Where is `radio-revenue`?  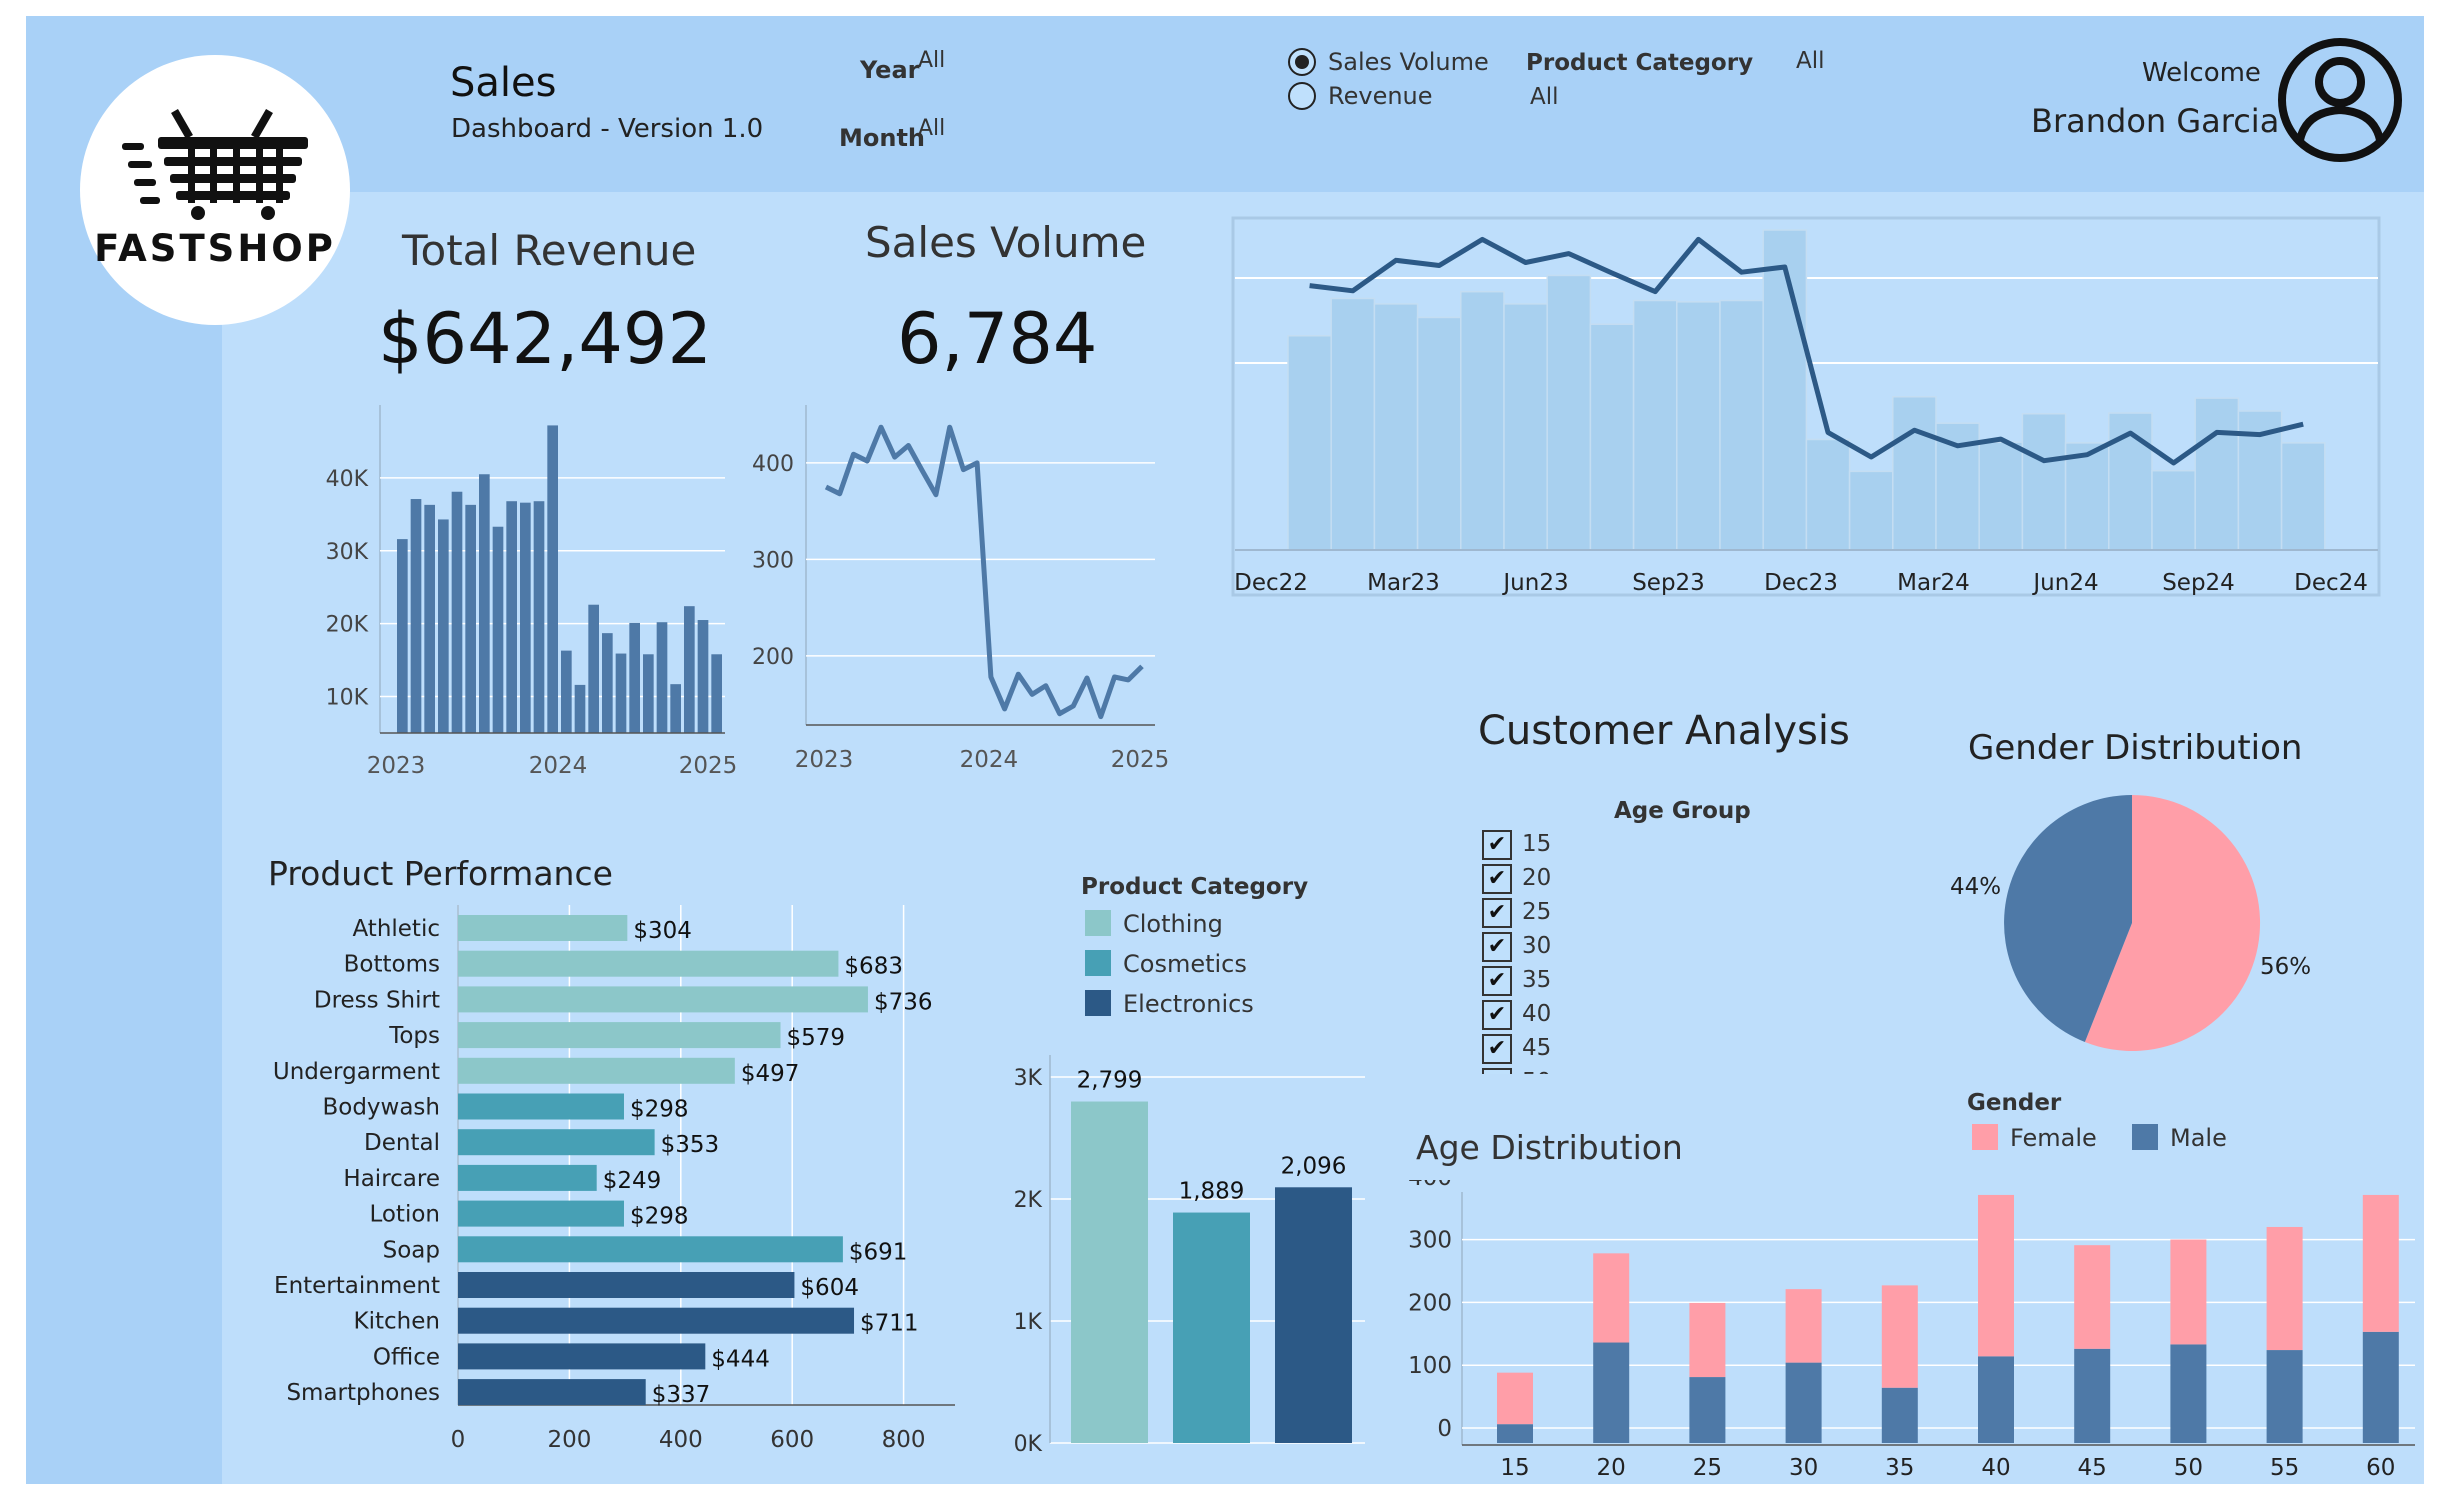 radio-revenue is located at coordinates (1302, 96).